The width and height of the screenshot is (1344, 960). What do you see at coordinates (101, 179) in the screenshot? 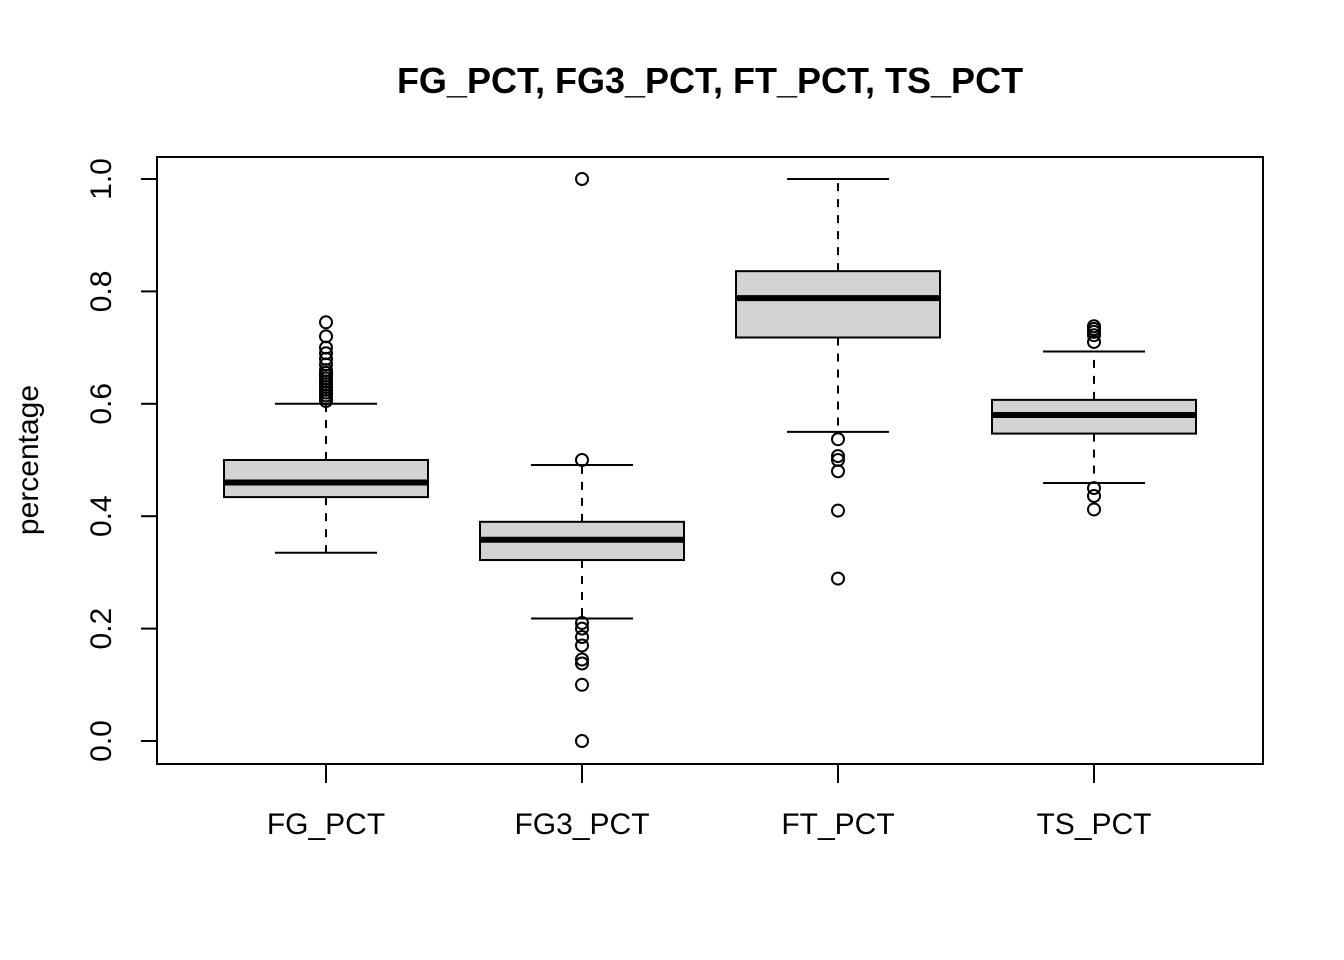
I see `y-tick-label: 1.0` at bounding box center [101, 179].